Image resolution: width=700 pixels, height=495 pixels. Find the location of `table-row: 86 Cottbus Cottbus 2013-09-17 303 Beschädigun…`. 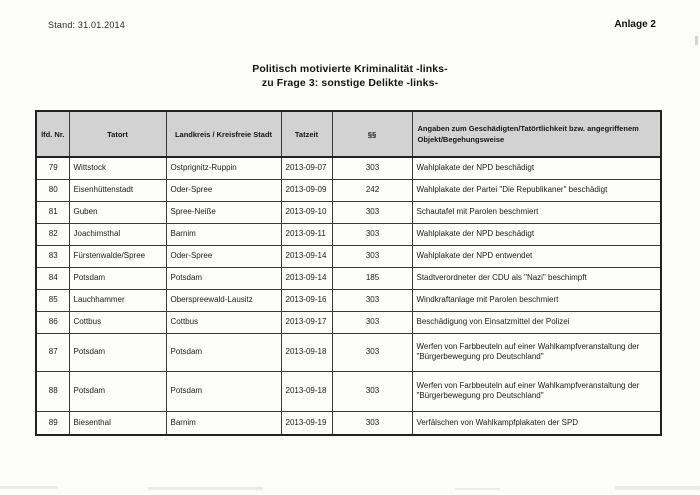

table-row: 86 Cottbus Cottbus 2013-09-17 303 Beschädigun… is located at coordinates (348, 322).